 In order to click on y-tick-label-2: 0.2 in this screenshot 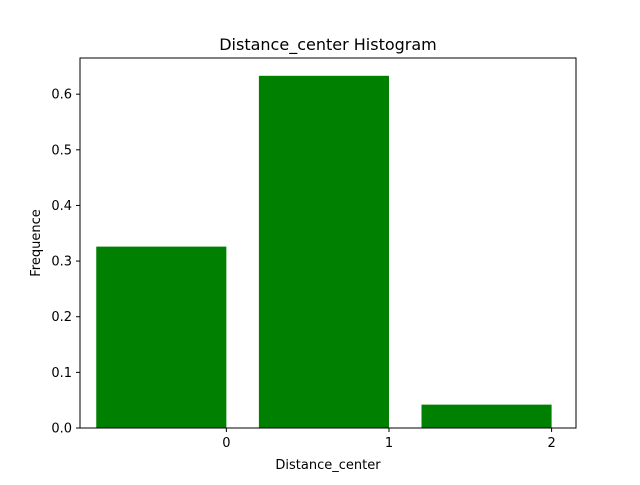, I will do `click(61, 317)`.